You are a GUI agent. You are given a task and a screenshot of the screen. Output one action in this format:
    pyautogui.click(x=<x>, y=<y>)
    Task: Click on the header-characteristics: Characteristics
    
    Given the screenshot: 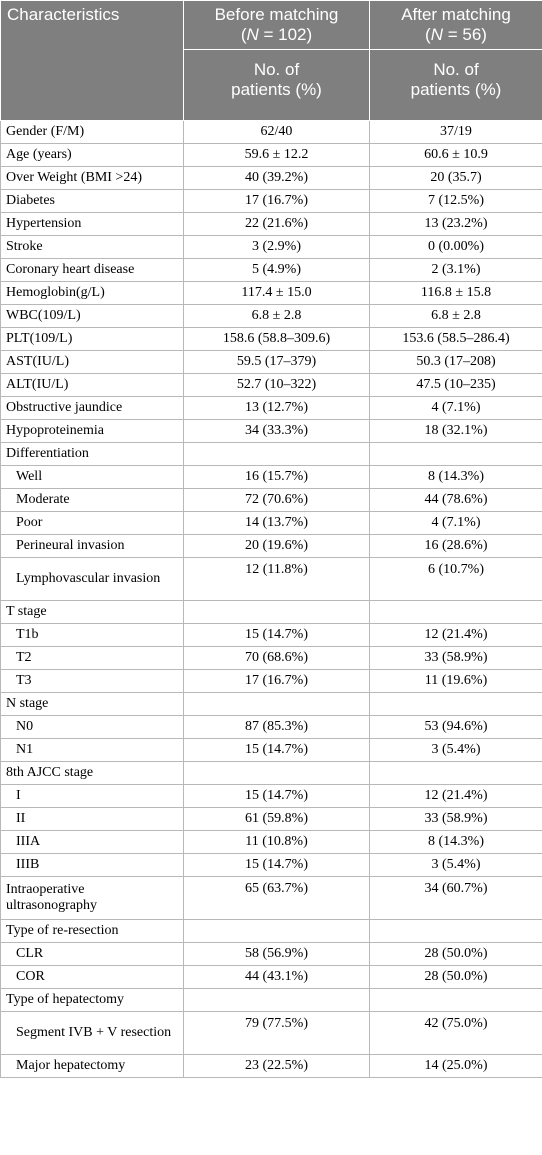 What is the action you would take?
    pyautogui.click(x=92, y=60)
    